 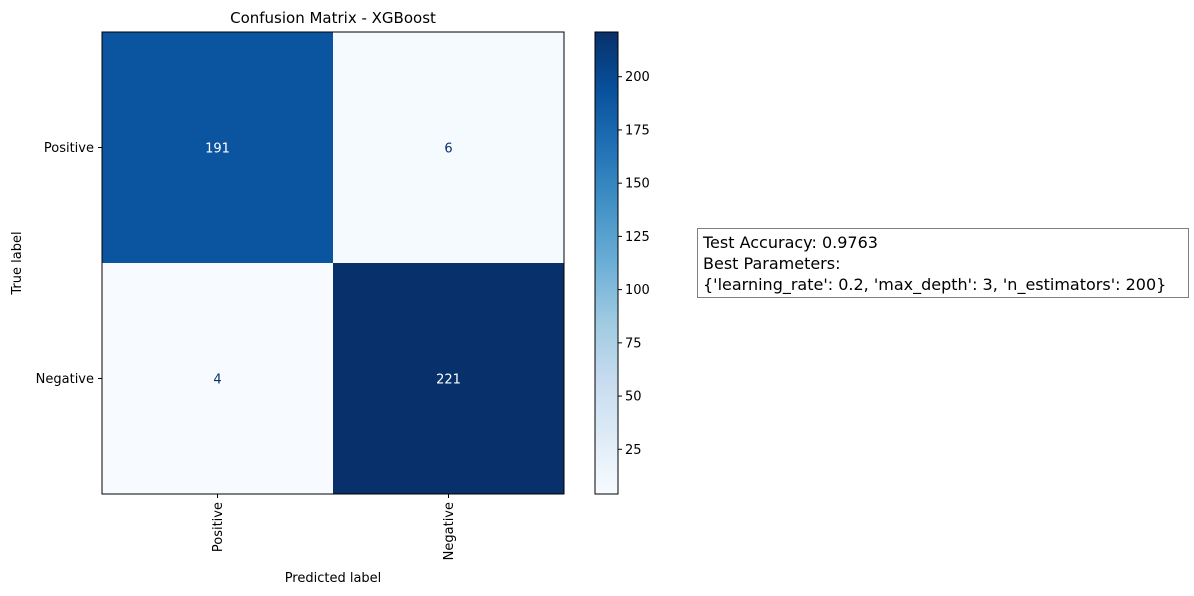 What do you see at coordinates (69, 264) in the screenshot?
I see `y-axis-ticks: Positive Negative` at bounding box center [69, 264].